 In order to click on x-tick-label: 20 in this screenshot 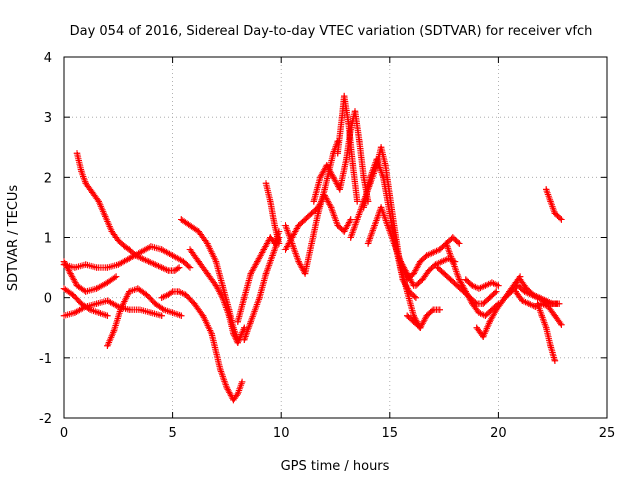, I will do `click(498, 433)`.